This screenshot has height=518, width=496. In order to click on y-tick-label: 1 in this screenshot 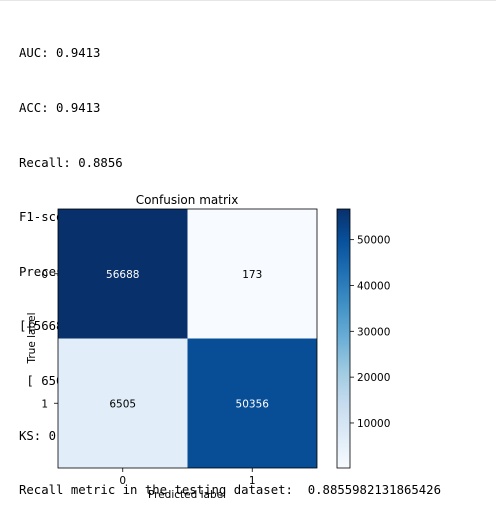, I will do `click(44, 404)`.